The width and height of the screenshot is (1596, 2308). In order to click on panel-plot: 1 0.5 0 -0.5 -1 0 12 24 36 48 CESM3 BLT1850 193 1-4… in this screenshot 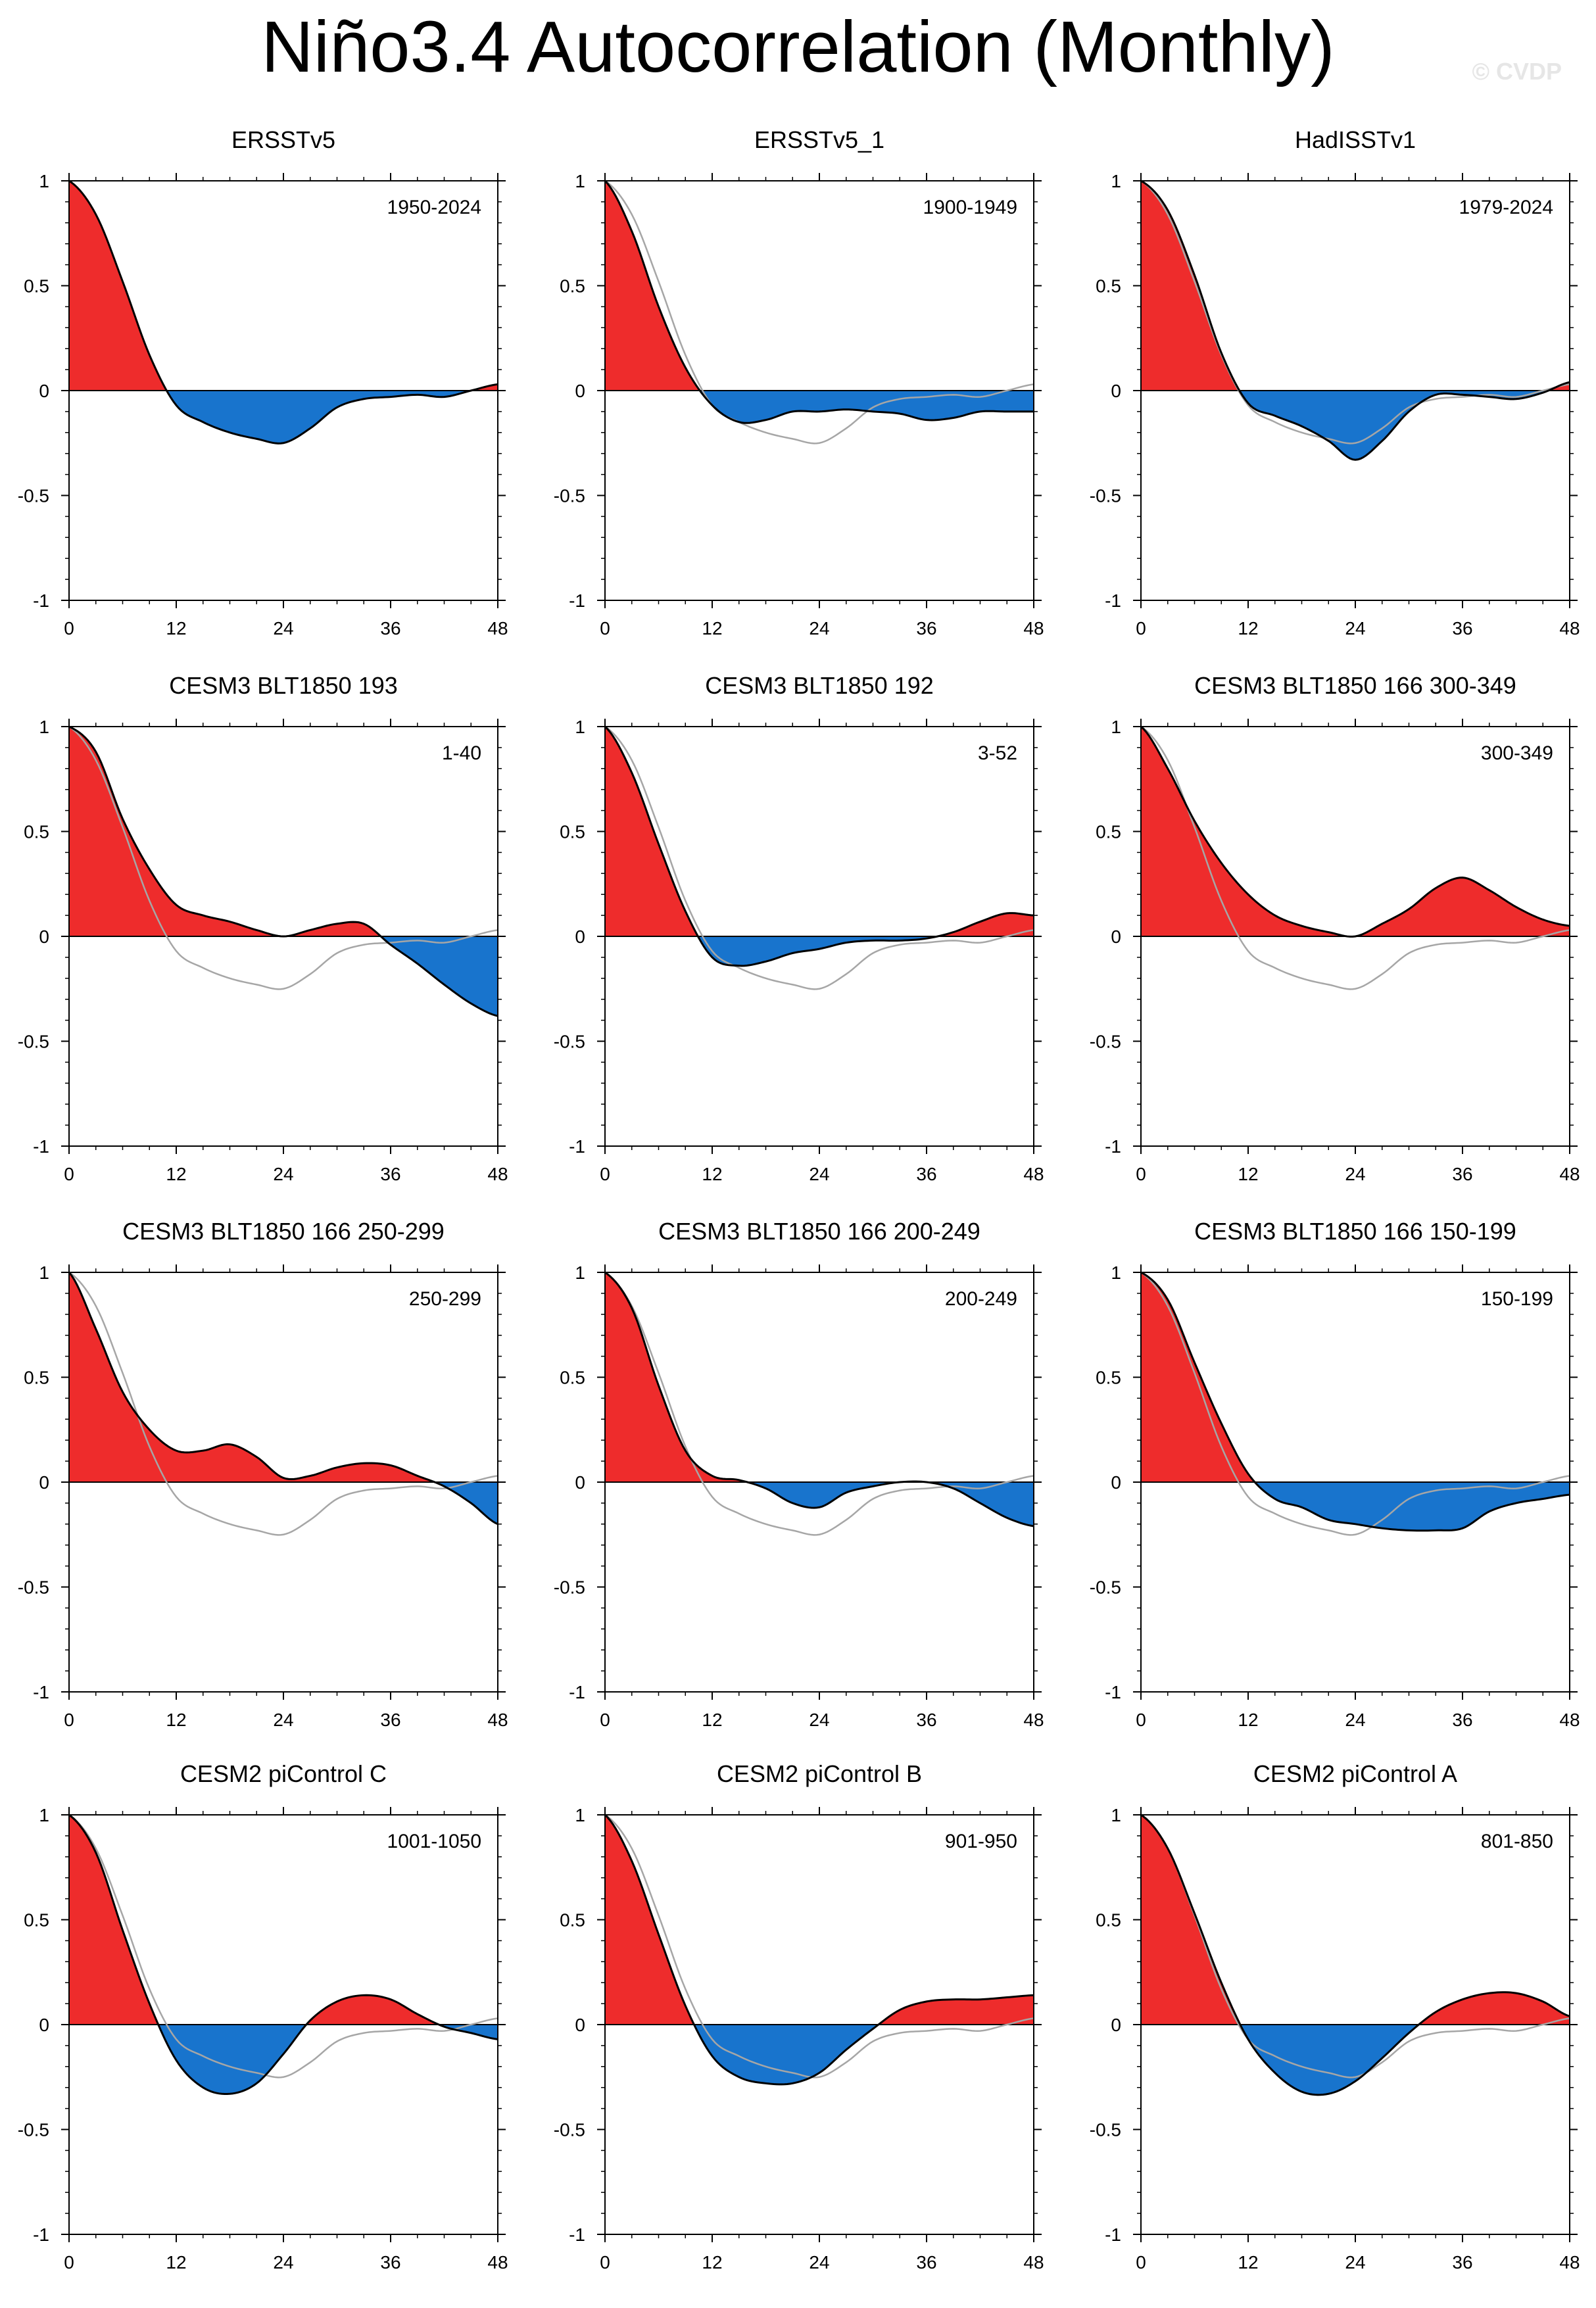, I will do `click(263, 928)`.